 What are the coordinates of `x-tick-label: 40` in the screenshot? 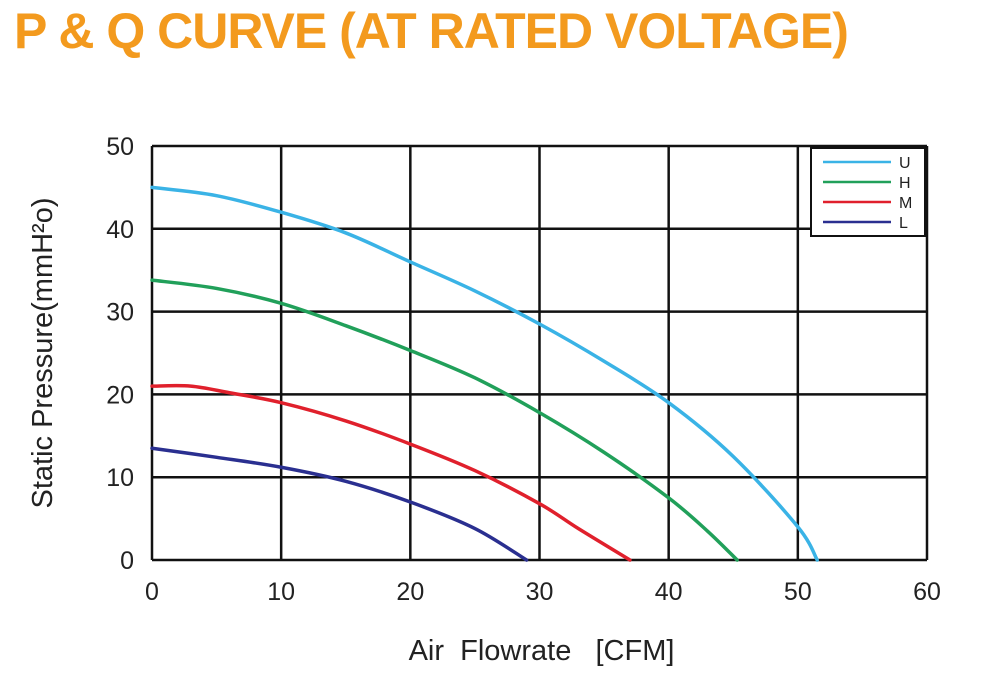 It's located at (669, 592).